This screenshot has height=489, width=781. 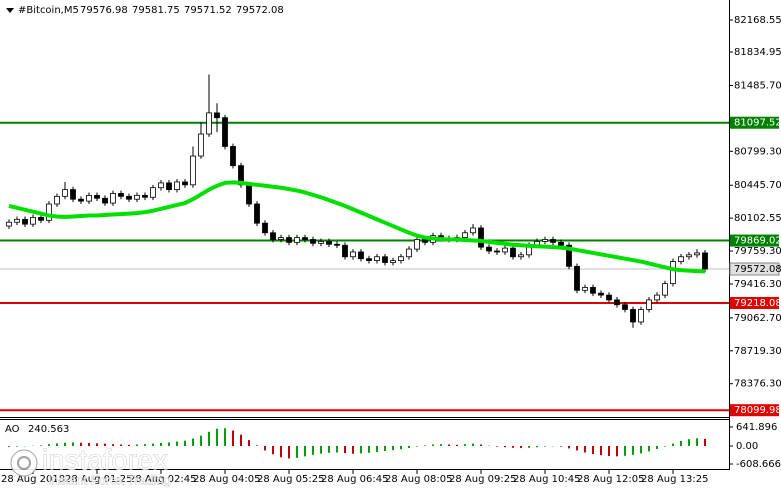 I want to click on watermark-brand: instaforex, so click(x=105, y=461).